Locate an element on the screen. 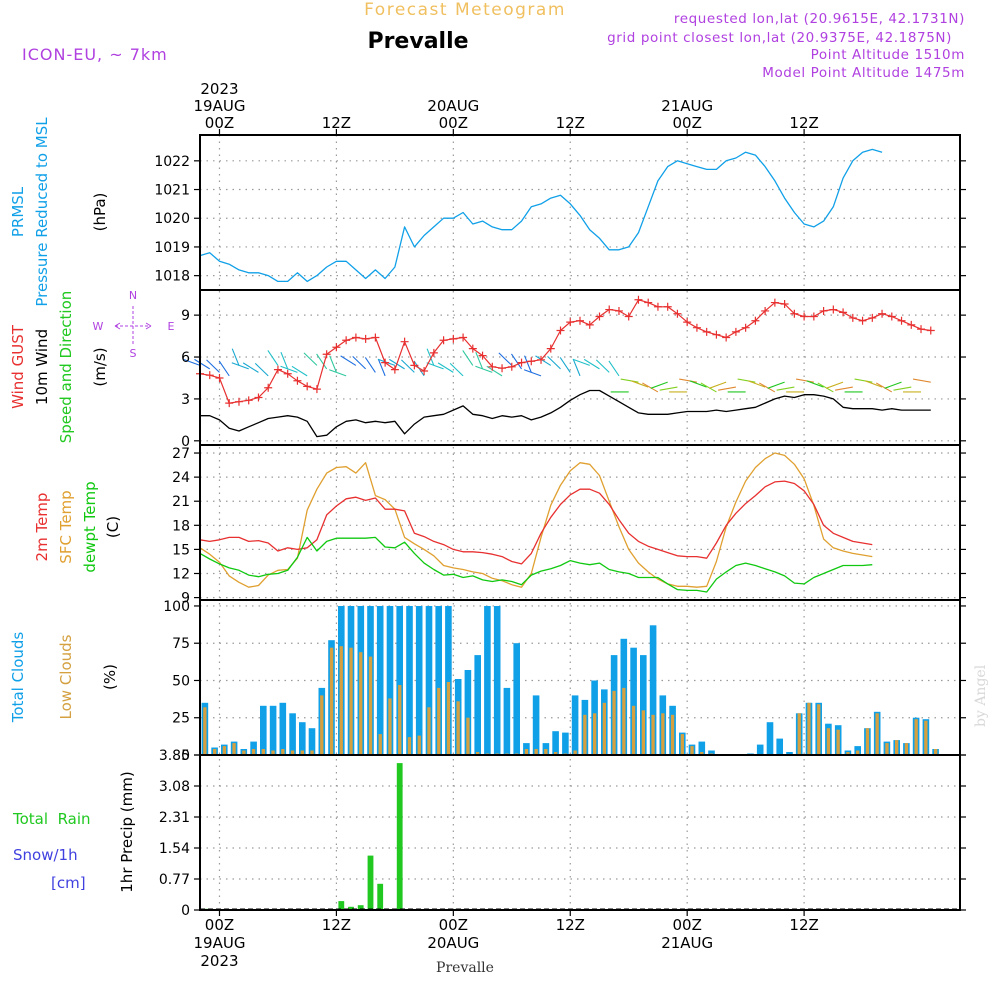 The height and width of the screenshot is (1004, 1000). watermark: by Angel is located at coordinates (981, 695).